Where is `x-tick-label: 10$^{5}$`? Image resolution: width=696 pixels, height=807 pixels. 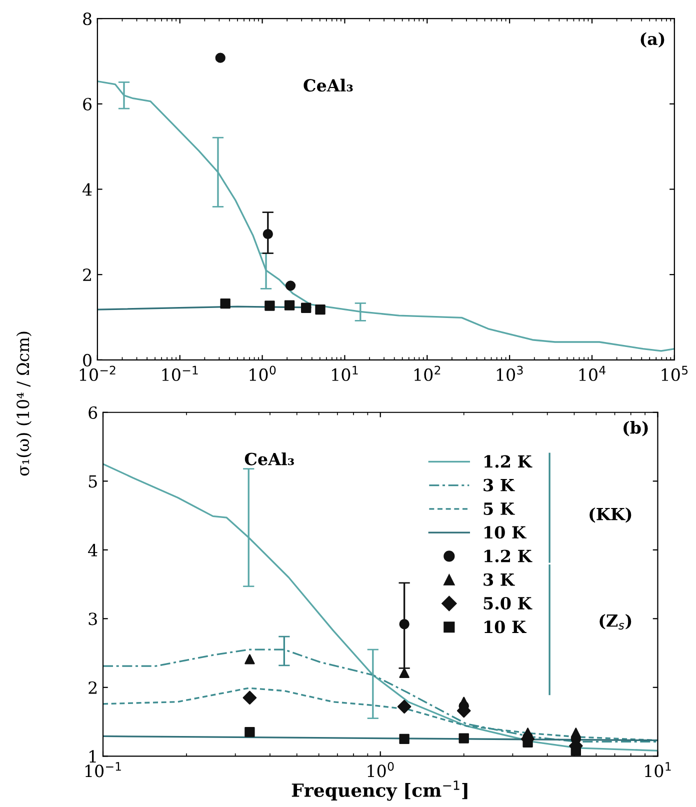
x-tick-label: 10$^{5}$ is located at coordinates (675, 374).